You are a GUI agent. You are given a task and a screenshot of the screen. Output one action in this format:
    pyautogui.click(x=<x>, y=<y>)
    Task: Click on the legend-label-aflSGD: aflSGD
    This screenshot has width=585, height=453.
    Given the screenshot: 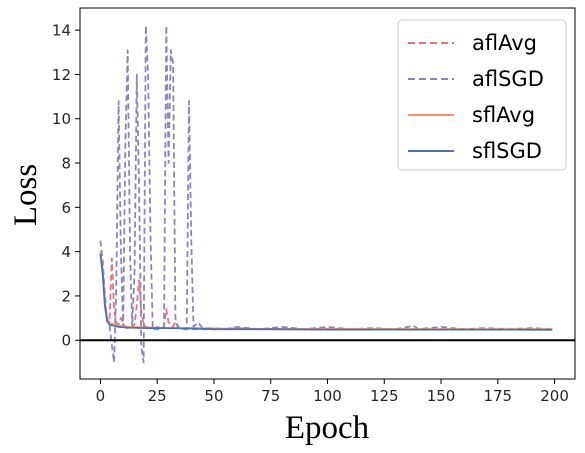 What is the action you would take?
    pyautogui.click(x=508, y=79)
    